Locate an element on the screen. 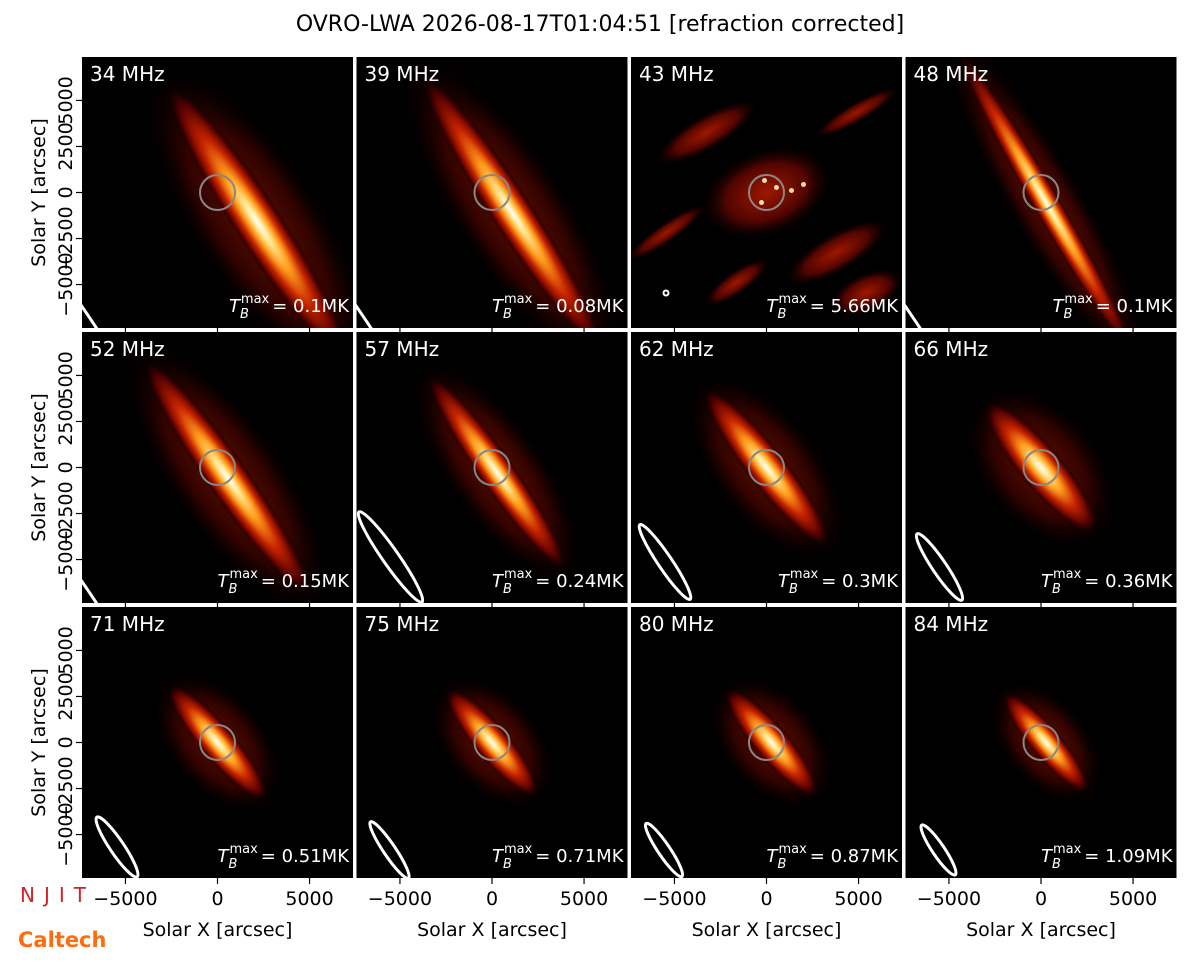 Image resolution: width=1200 pixels, height=979 pixels. tb-value: = 0.15MK is located at coordinates (305, 581).